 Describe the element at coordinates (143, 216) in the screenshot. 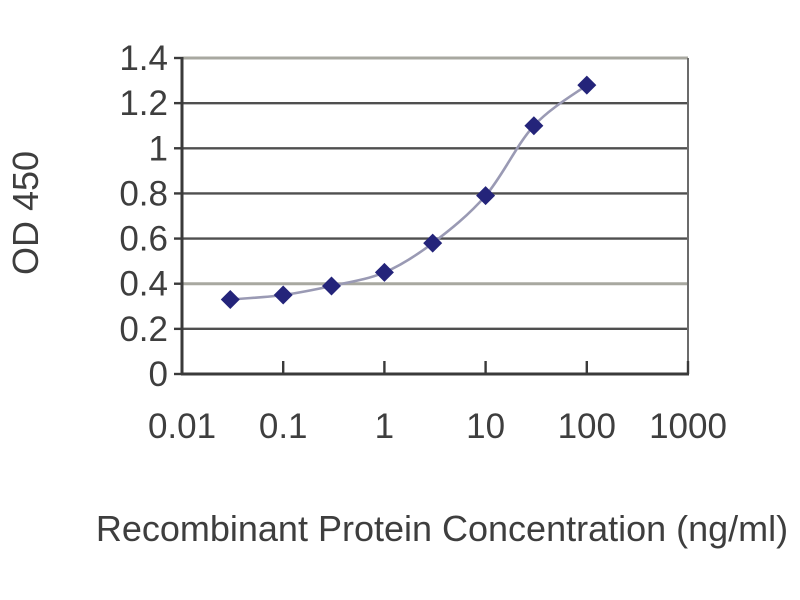

I see `y-axis-tick-labels: 0 0.2 0.4 0.6 0.8 1 1.2 1.4` at that location.